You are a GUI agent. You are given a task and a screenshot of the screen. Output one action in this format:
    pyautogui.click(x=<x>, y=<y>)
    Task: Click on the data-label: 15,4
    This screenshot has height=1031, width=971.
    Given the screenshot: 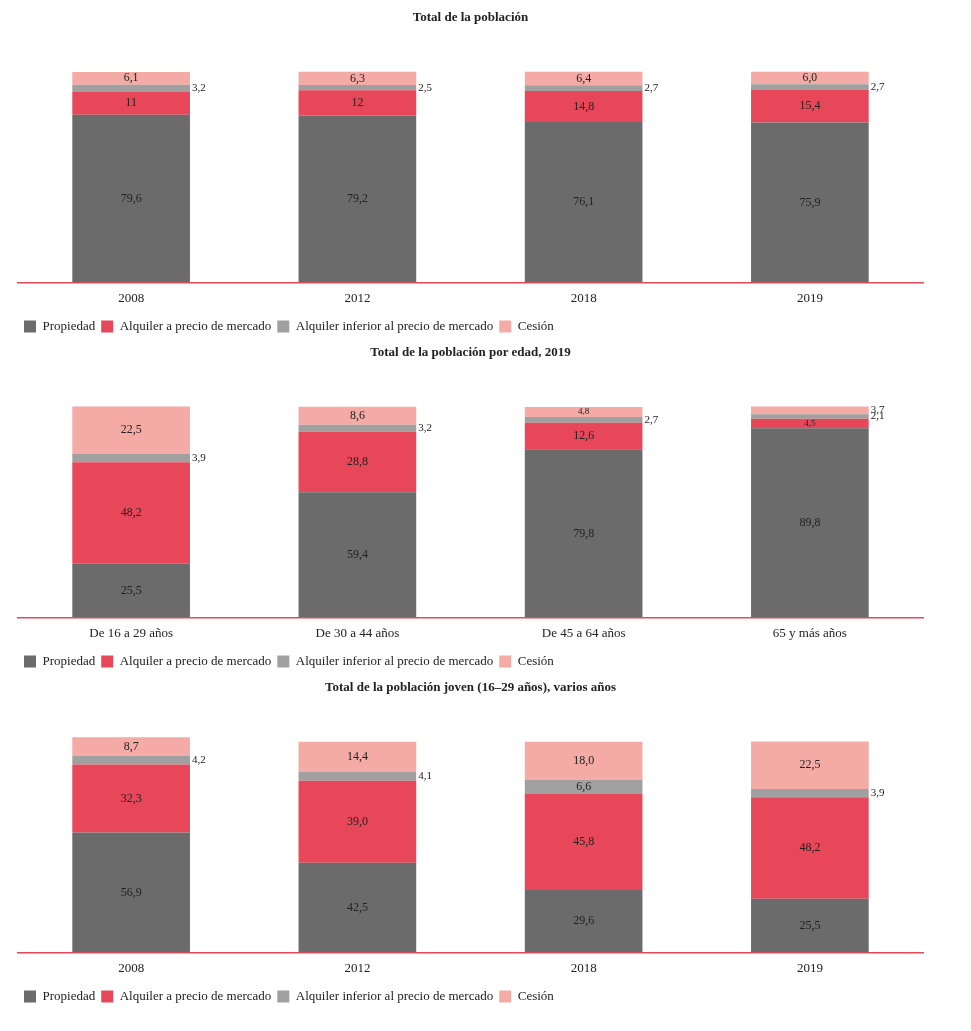 What is the action you would take?
    pyautogui.click(x=810, y=105)
    